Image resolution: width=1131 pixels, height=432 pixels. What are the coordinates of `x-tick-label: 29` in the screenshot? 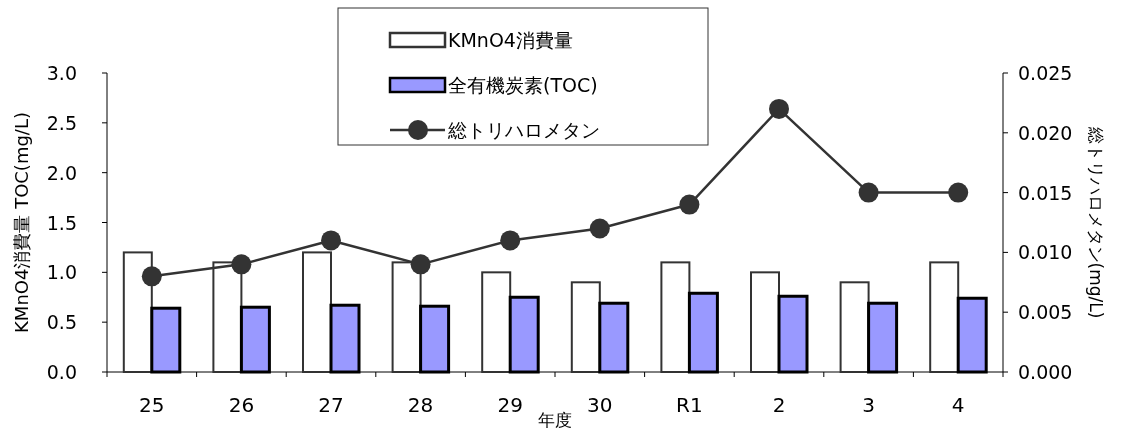 It's located at (510, 405).